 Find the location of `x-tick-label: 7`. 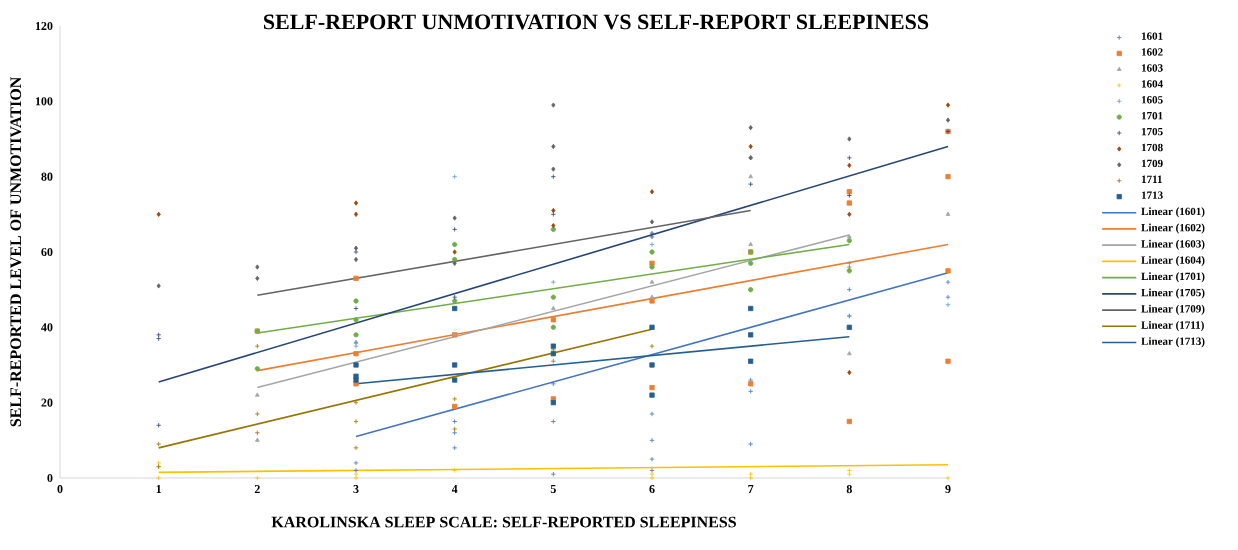

x-tick-label: 7 is located at coordinates (751, 489).